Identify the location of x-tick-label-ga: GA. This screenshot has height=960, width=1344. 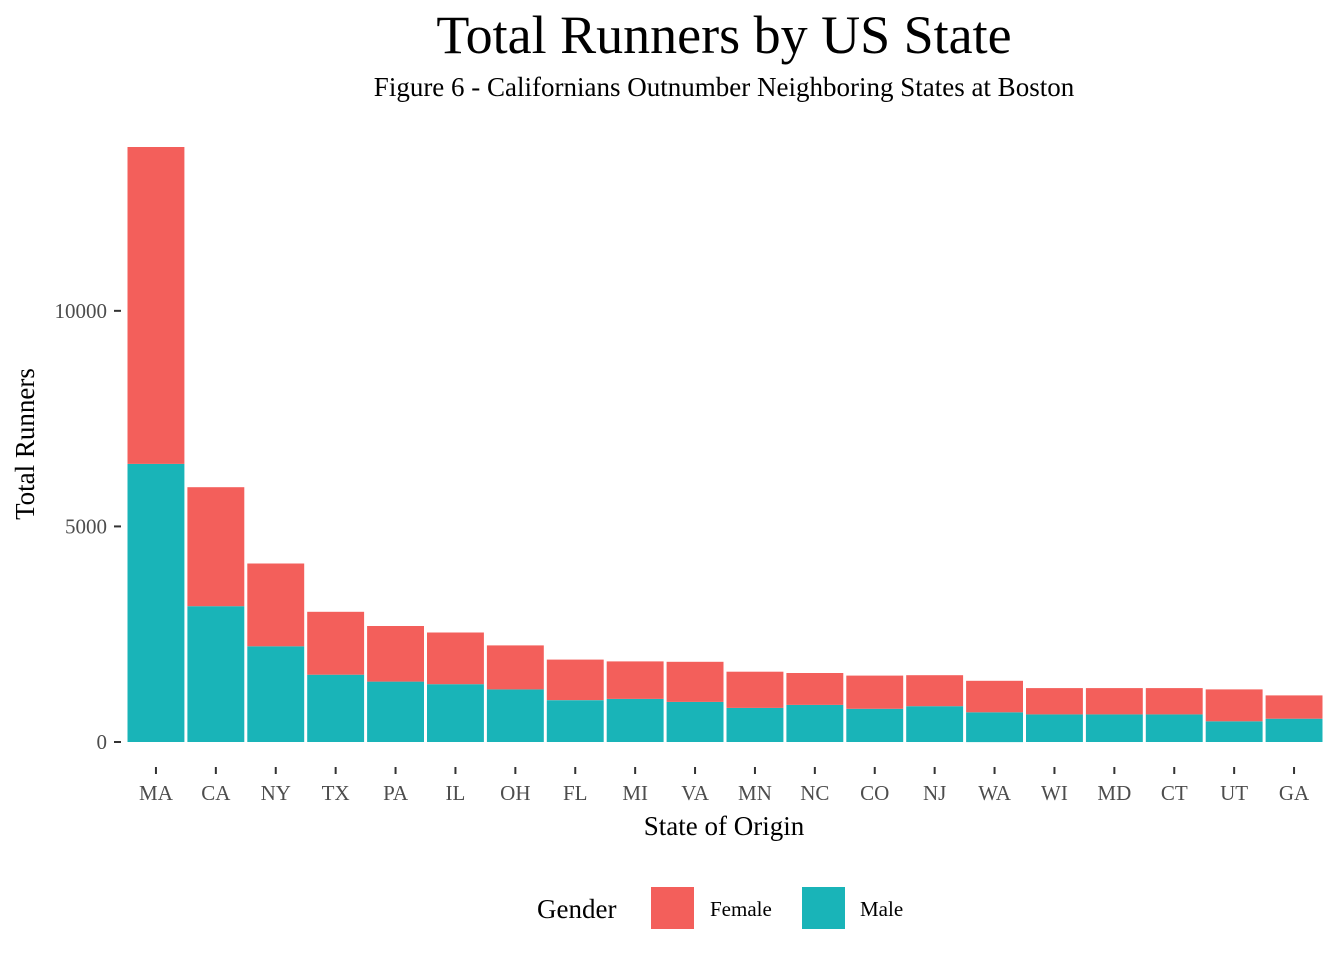
(1294, 793).